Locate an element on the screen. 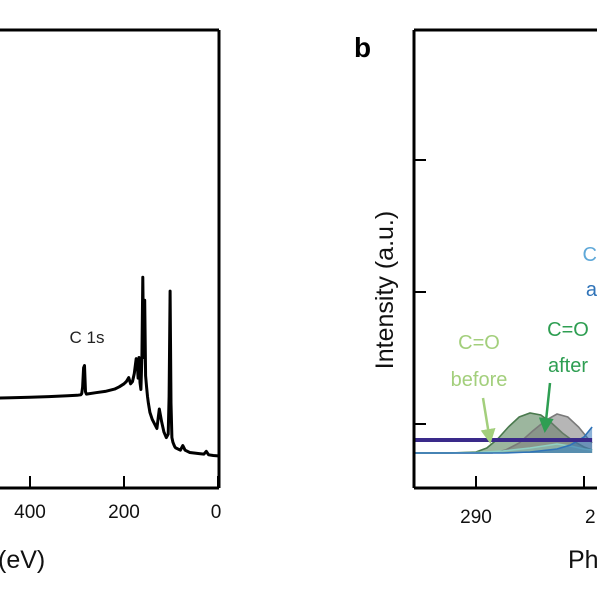 Image resolution: width=597 pixels, height=597 pixels. panel-b-plot is located at coordinates (503, 433).